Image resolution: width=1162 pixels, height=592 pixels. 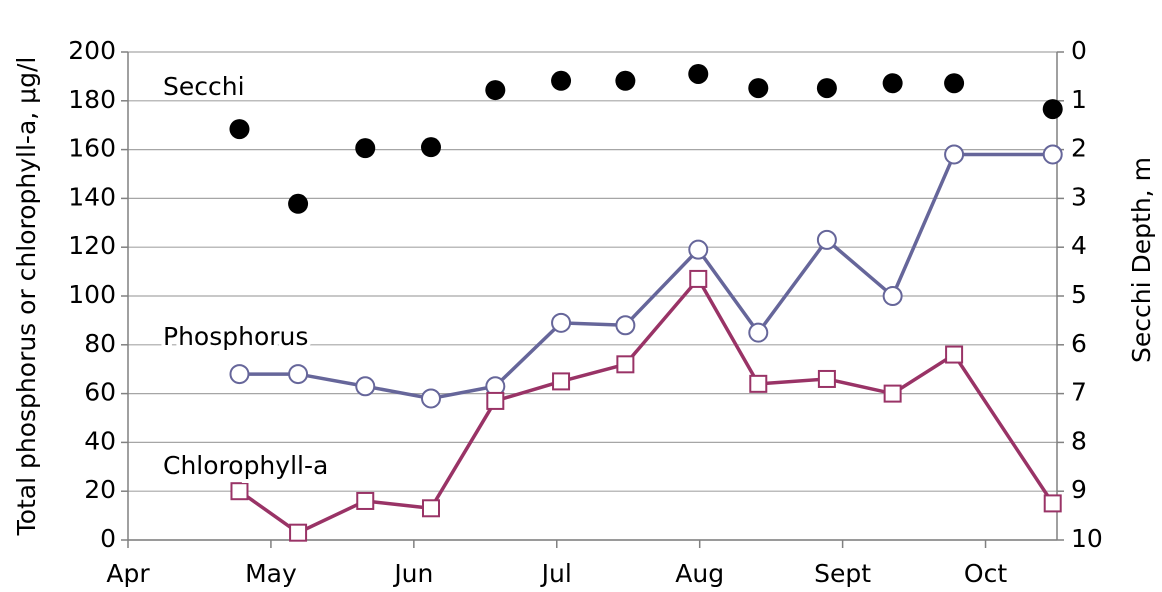 What do you see at coordinates (92, 245) in the screenshot?
I see `y-tick-label: 120` at bounding box center [92, 245].